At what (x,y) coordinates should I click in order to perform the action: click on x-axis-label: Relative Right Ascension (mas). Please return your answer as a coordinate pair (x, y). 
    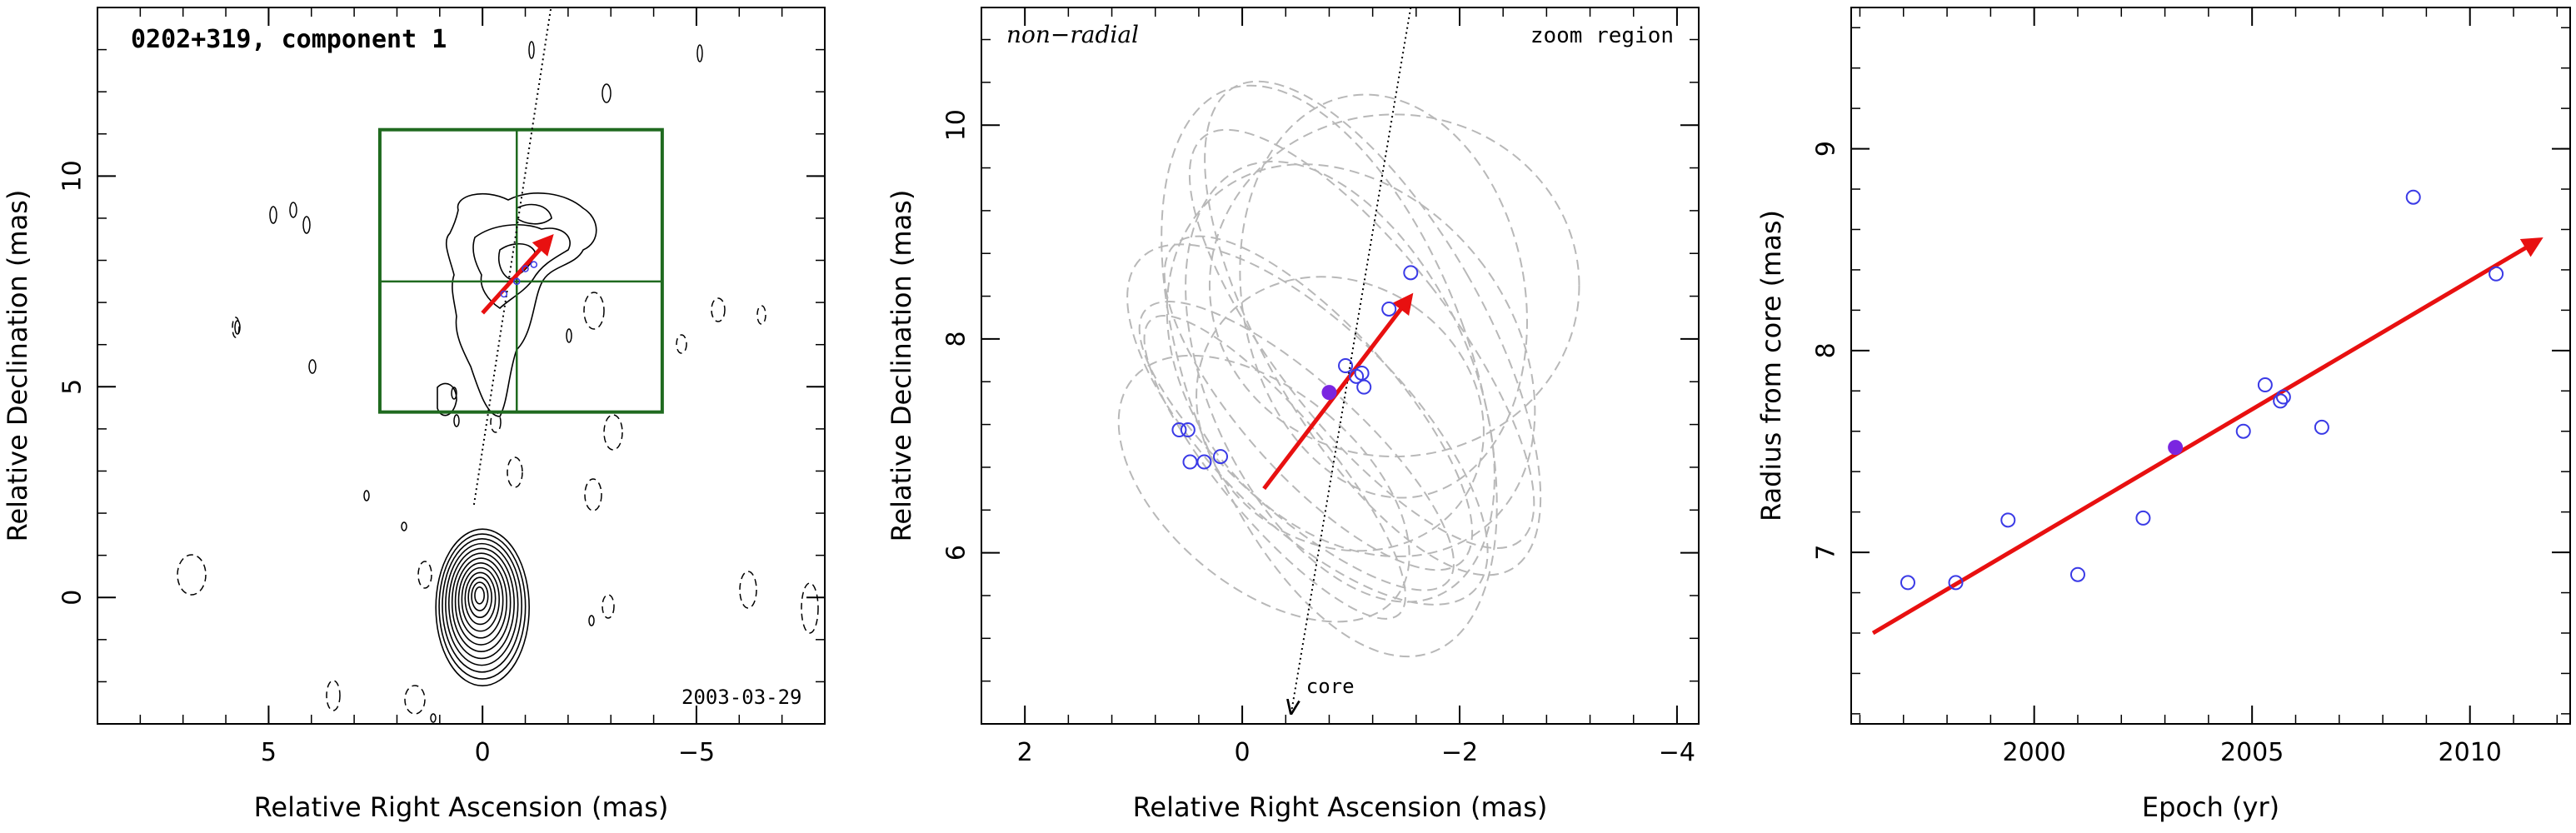
    Looking at the image, I should click on (1340, 807).